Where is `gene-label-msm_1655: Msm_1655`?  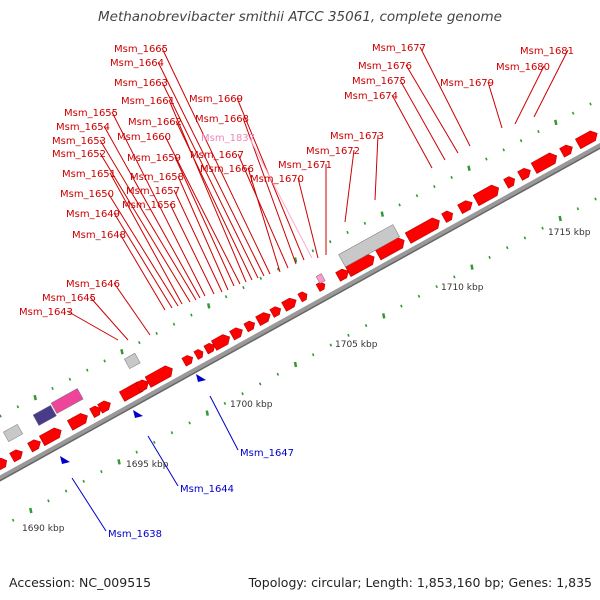
gene-label-msm_1655: Msm_1655 is located at coordinates (91, 113).